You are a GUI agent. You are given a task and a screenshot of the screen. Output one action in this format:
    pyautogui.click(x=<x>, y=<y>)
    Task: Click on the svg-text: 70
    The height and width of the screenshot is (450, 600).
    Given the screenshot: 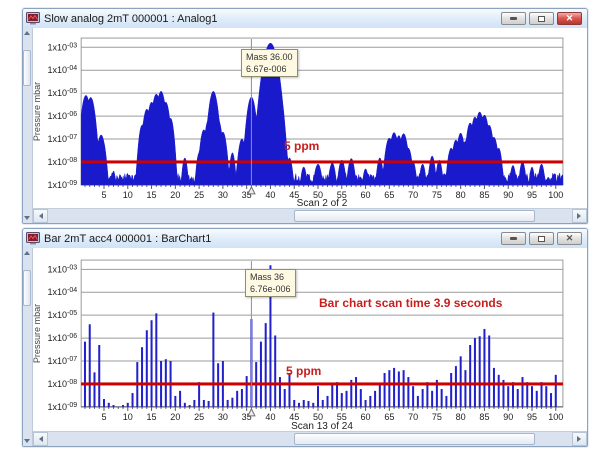 What is the action you would take?
    pyautogui.click(x=413, y=195)
    